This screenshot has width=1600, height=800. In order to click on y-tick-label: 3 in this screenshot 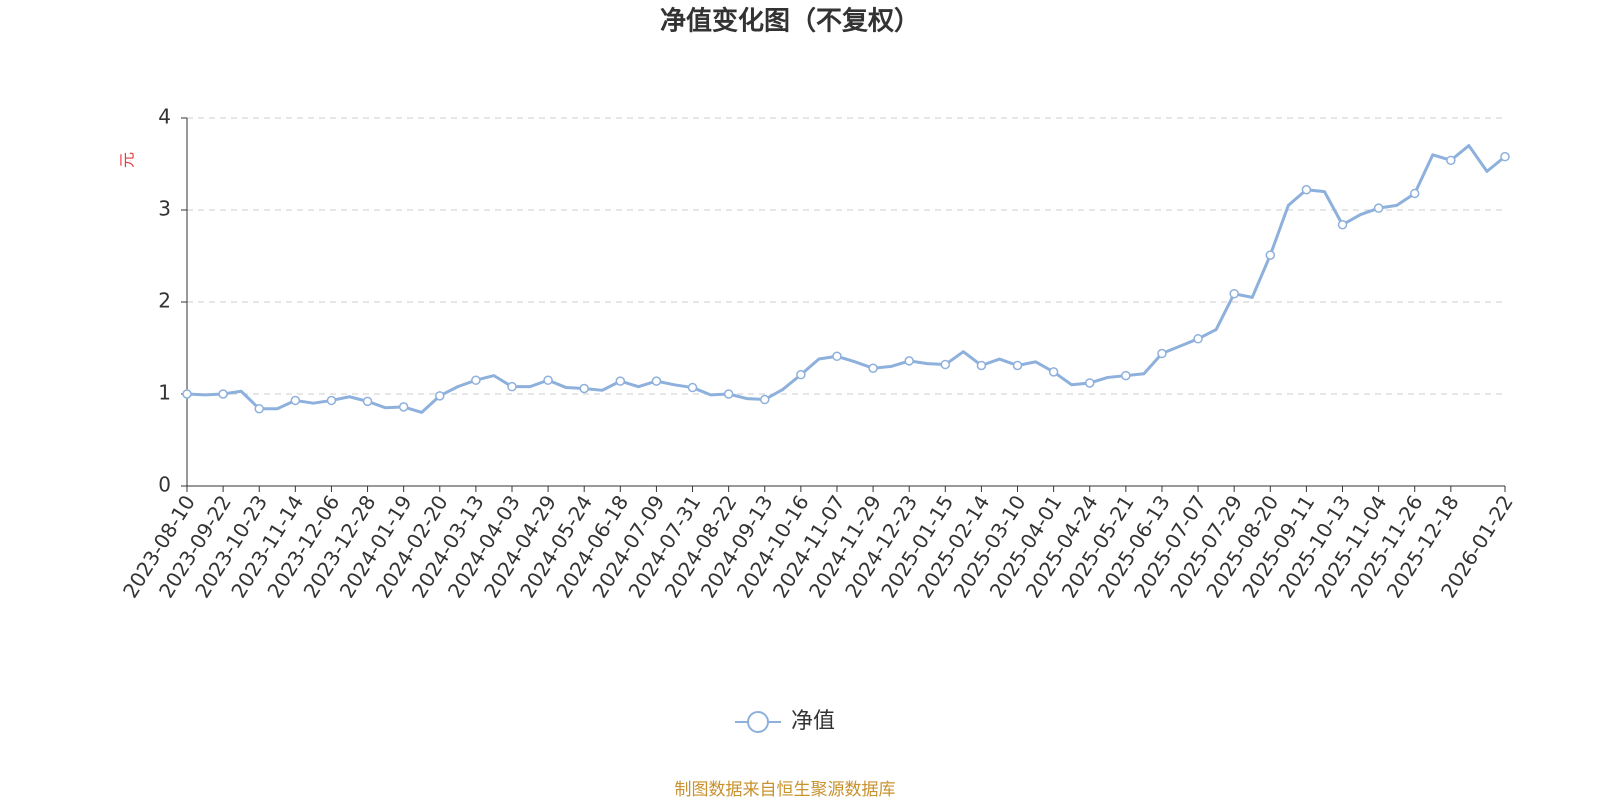, I will do `click(164, 209)`.